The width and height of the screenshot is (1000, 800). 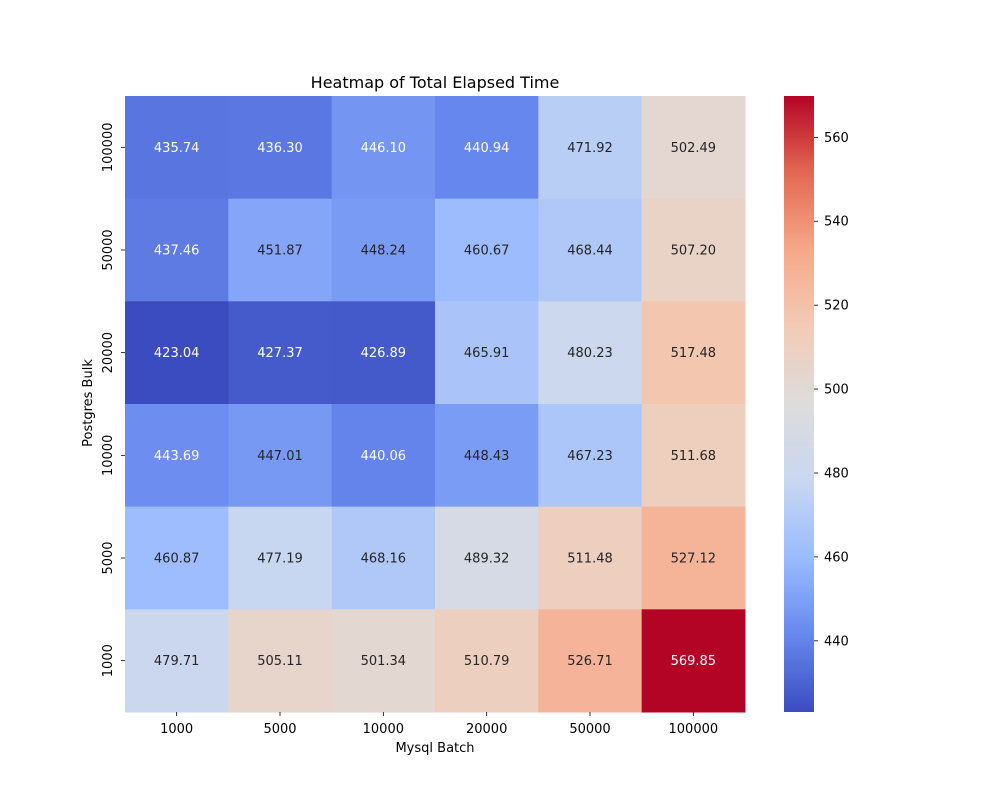 I want to click on cell-value-label: 435.74, so click(x=177, y=148).